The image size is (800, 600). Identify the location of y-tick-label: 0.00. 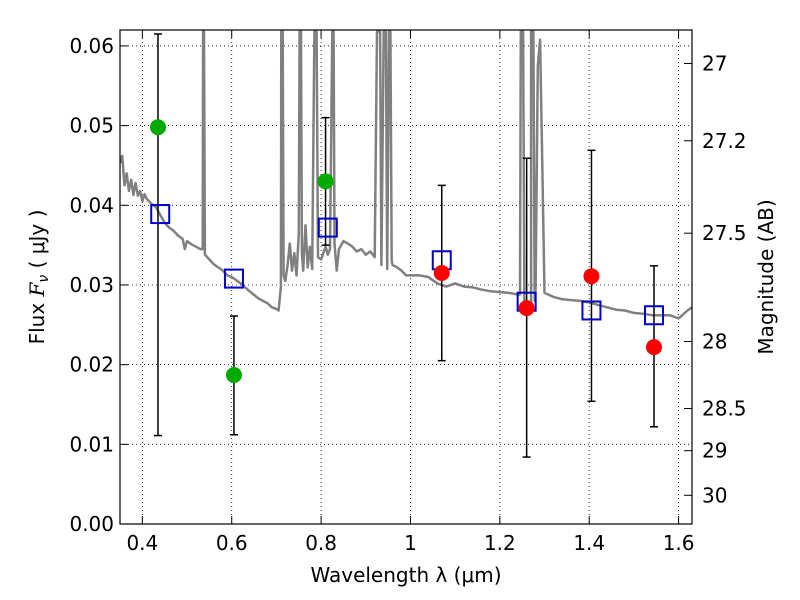
(91, 524).